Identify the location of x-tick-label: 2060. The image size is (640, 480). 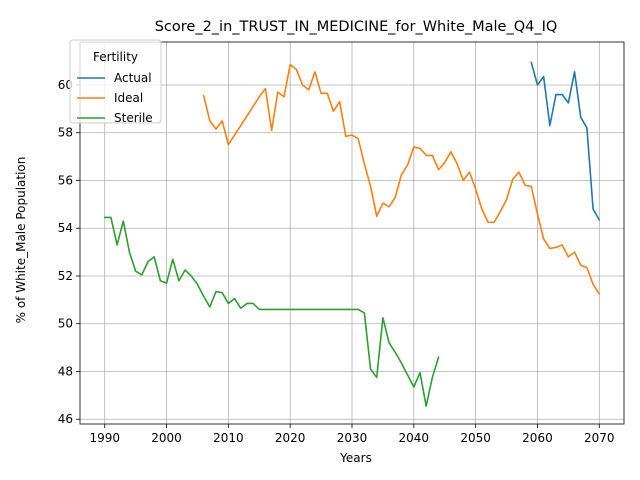
(537, 438).